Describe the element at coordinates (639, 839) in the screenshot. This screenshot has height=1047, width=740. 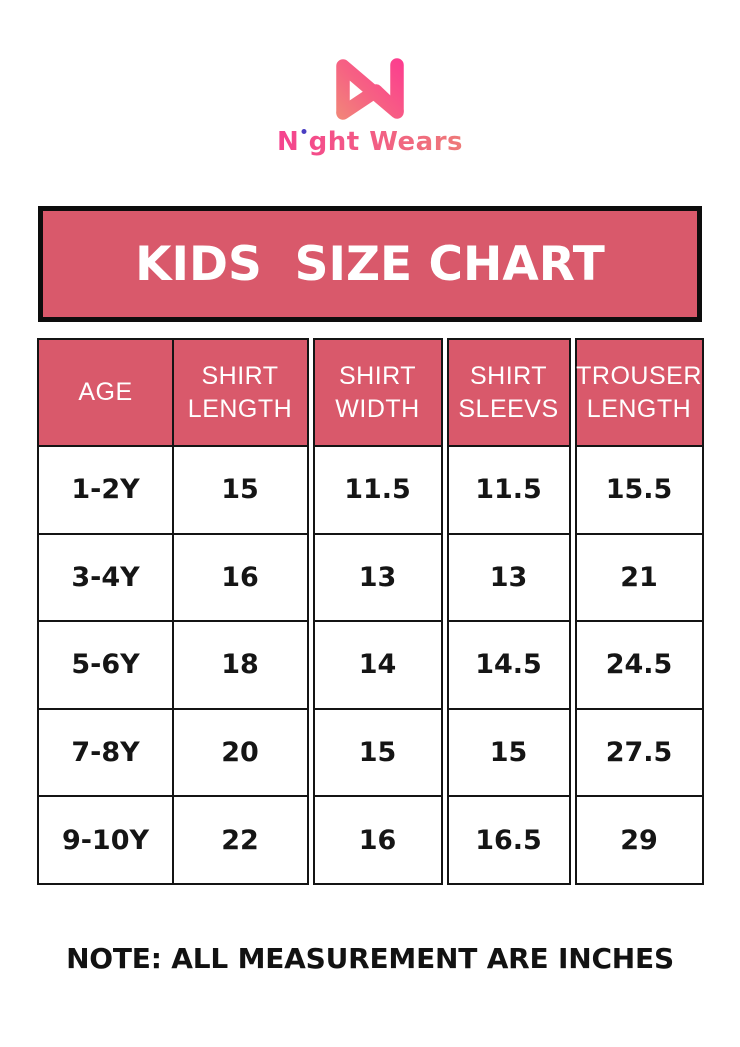
I see `table-cell-trouser-length-row5: 29` at that location.